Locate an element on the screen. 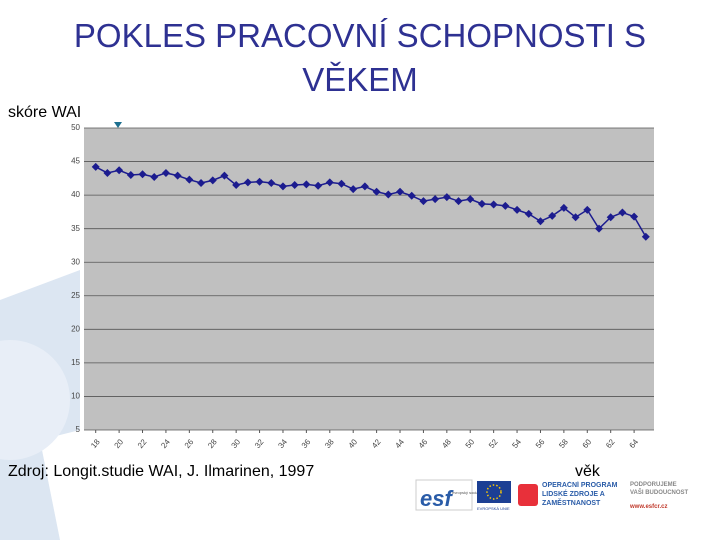  x-tick-label: 20 is located at coordinates (119, 443).